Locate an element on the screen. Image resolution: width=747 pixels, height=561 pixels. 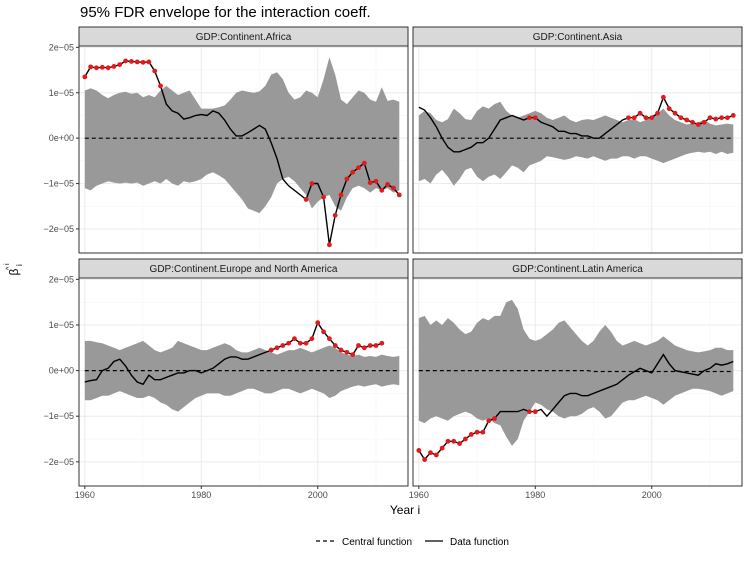
panel-strip-label: GDP:Continent.Africa is located at coordinates (244, 37).